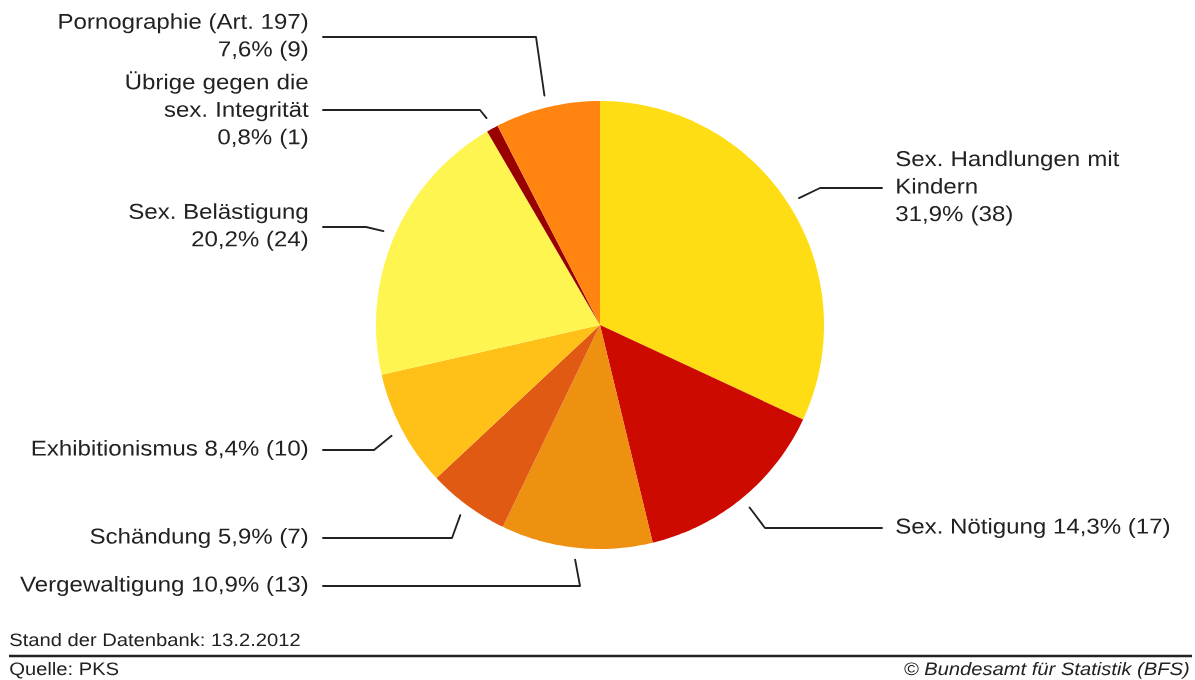  Describe the element at coordinates (250, 585) in the screenshot. I see `data-label: 10,9% (13)` at that location.